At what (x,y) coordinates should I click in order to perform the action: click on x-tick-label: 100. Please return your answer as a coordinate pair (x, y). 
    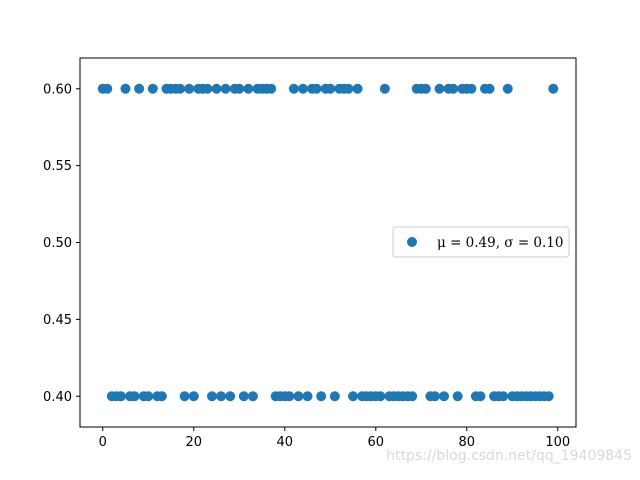
    Looking at the image, I should click on (557, 442).